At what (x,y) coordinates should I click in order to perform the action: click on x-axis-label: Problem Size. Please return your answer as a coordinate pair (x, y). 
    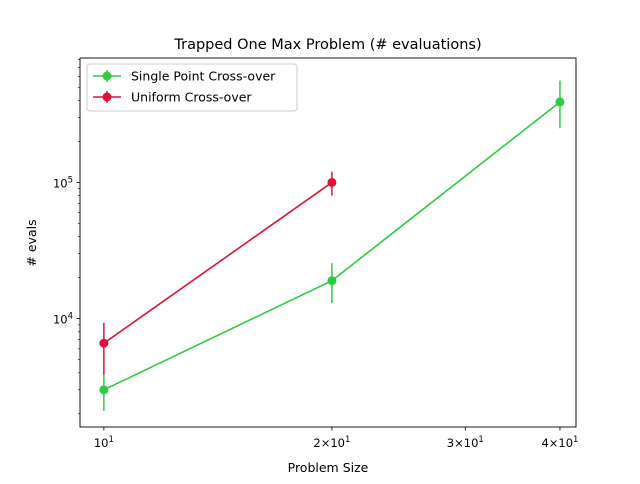
    Looking at the image, I should click on (328, 467).